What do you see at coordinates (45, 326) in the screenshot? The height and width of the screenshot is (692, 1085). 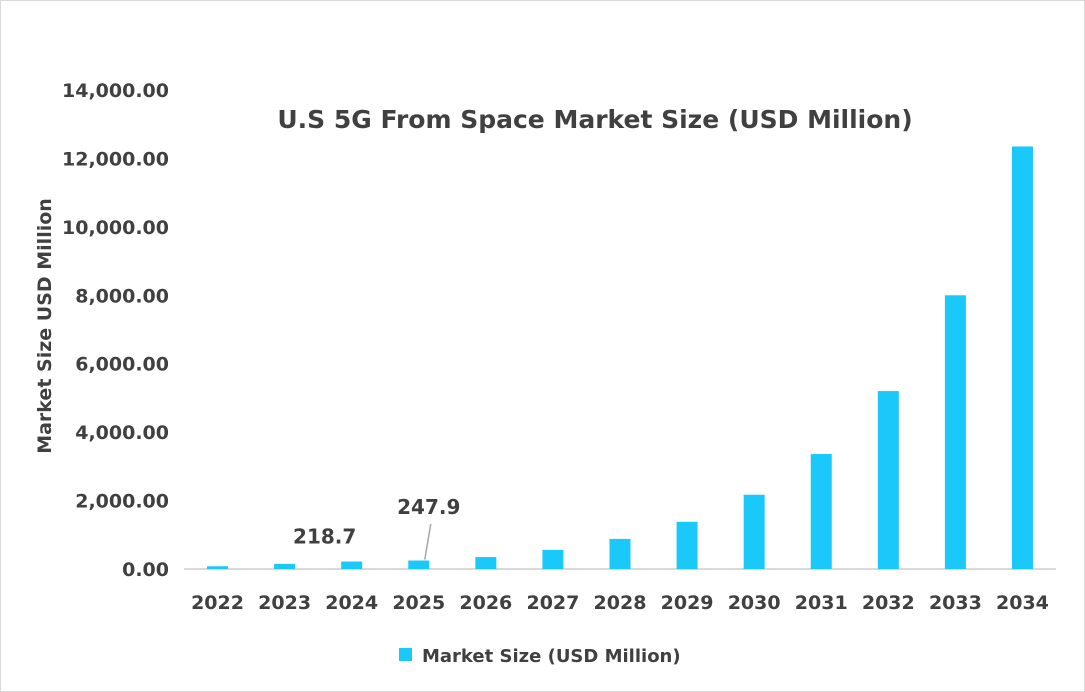 I see `y-axis-label: Market Size USD Million` at bounding box center [45, 326].